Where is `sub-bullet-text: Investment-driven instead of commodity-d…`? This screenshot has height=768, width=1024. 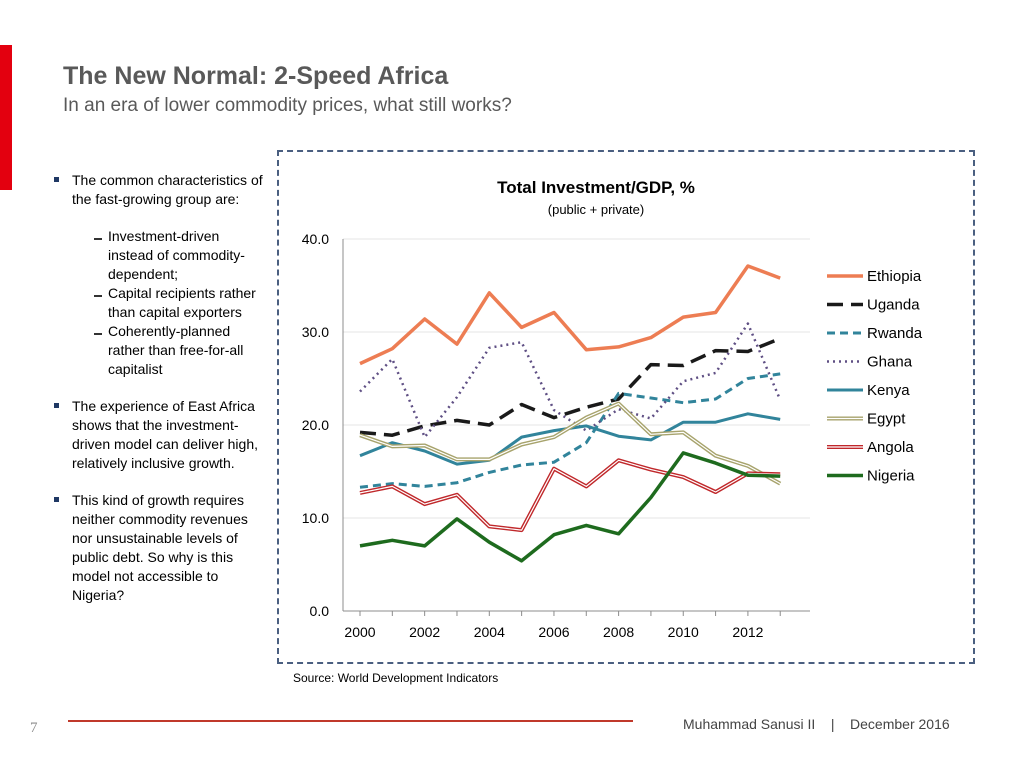
sub-bullet-text: Investment-driven instead of commodity-d… is located at coordinates (176, 255).